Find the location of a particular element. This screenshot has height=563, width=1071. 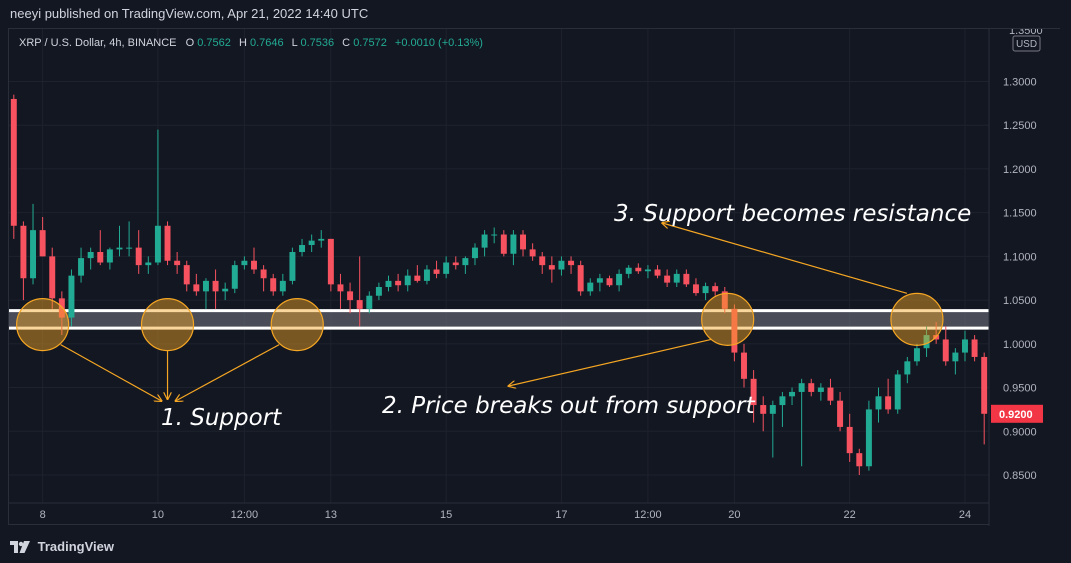

footer: TradingView is located at coordinates (62, 547).